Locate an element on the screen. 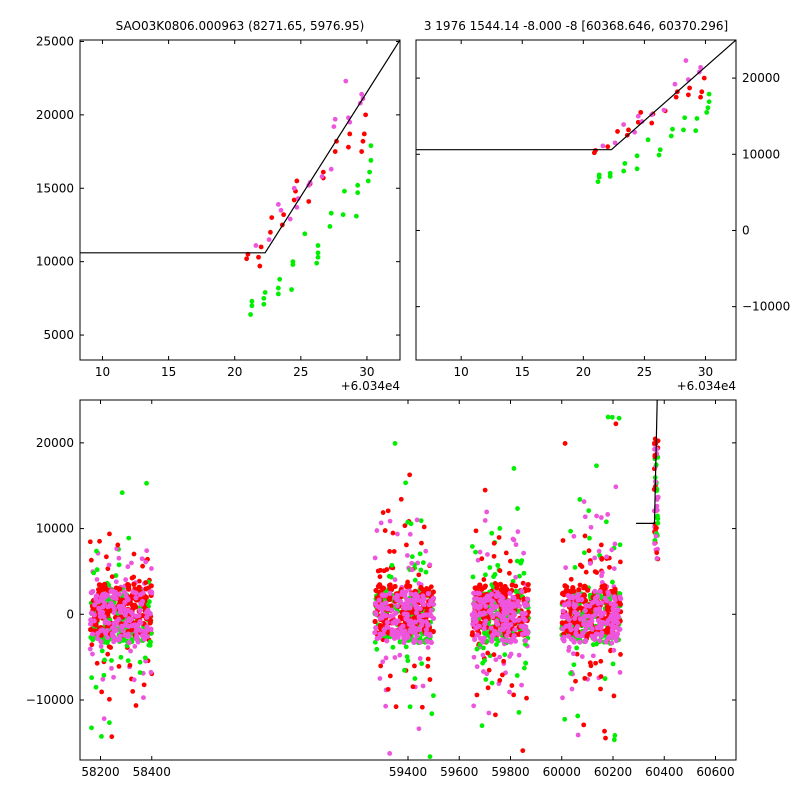 Image resolution: width=800 pixels, height=800 pixels. x-tick-label: 59800 is located at coordinates (510, 772).